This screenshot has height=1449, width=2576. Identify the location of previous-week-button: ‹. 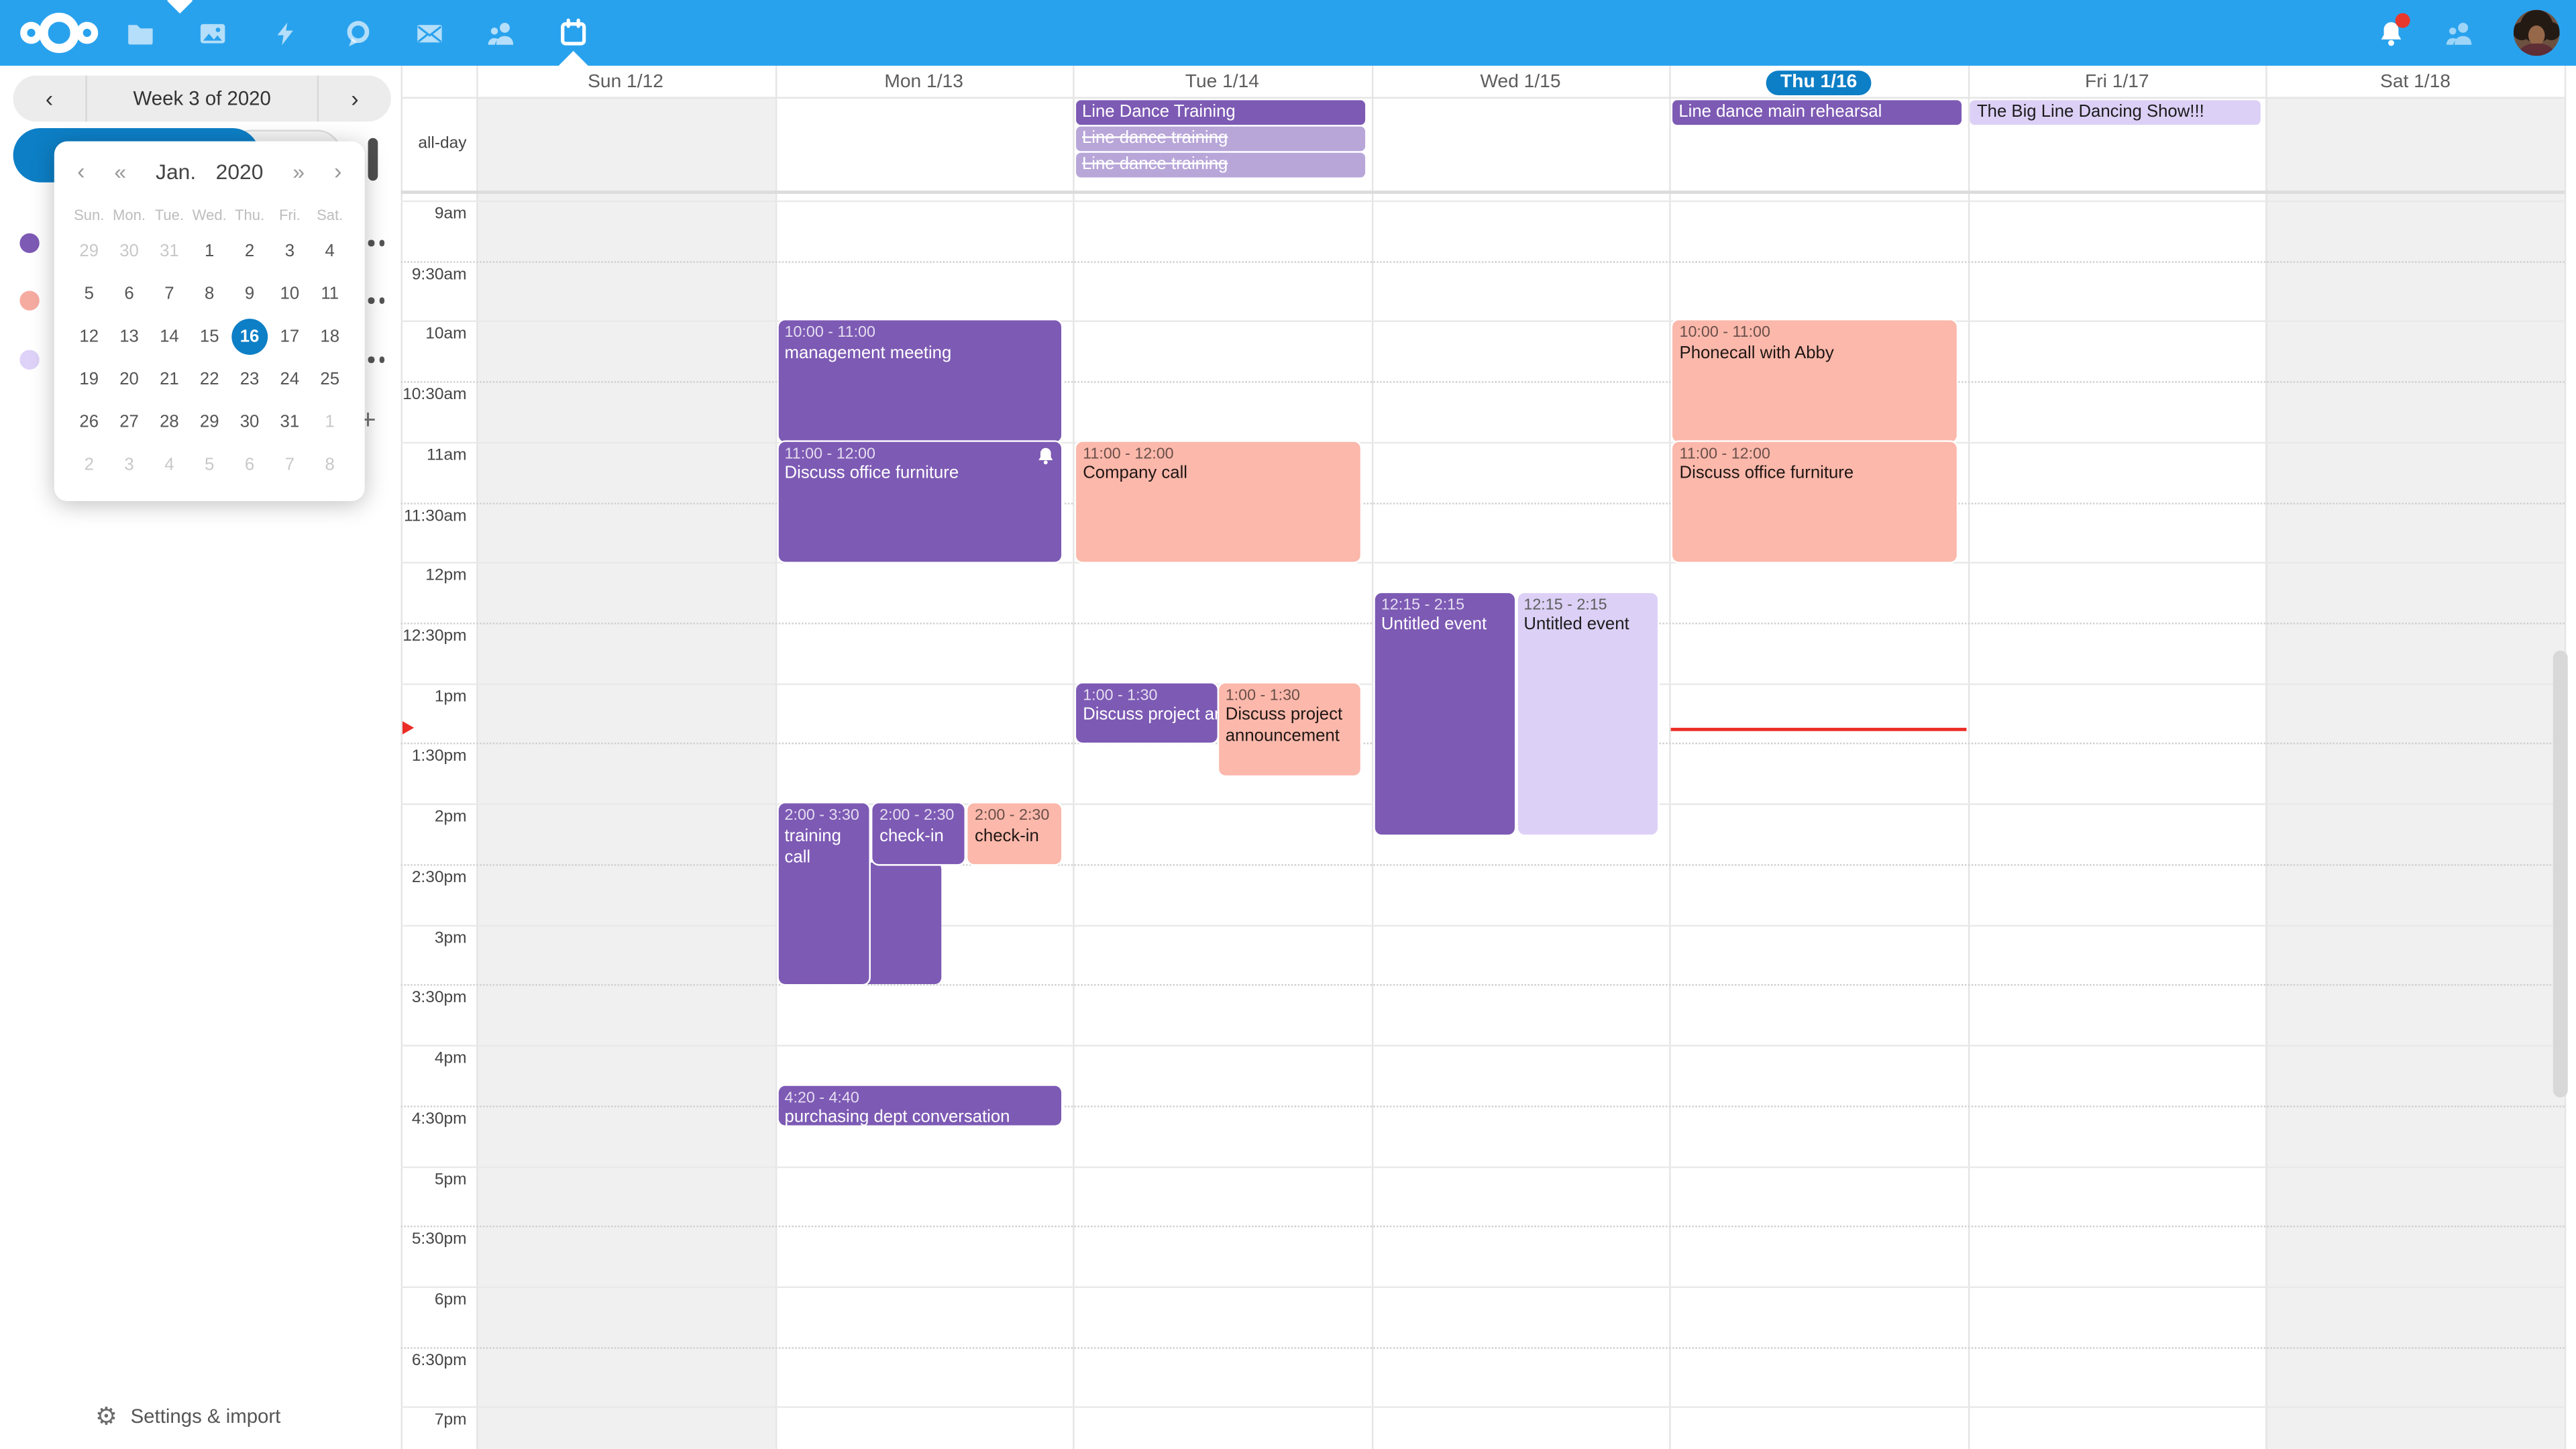
(50, 98).